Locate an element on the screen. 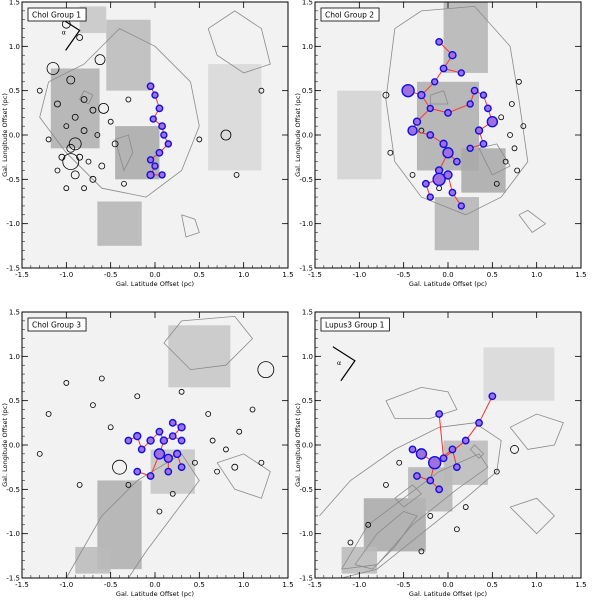 The height and width of the screenshot is (604, 600). panel-title-box is located at coordinates (350, 14).